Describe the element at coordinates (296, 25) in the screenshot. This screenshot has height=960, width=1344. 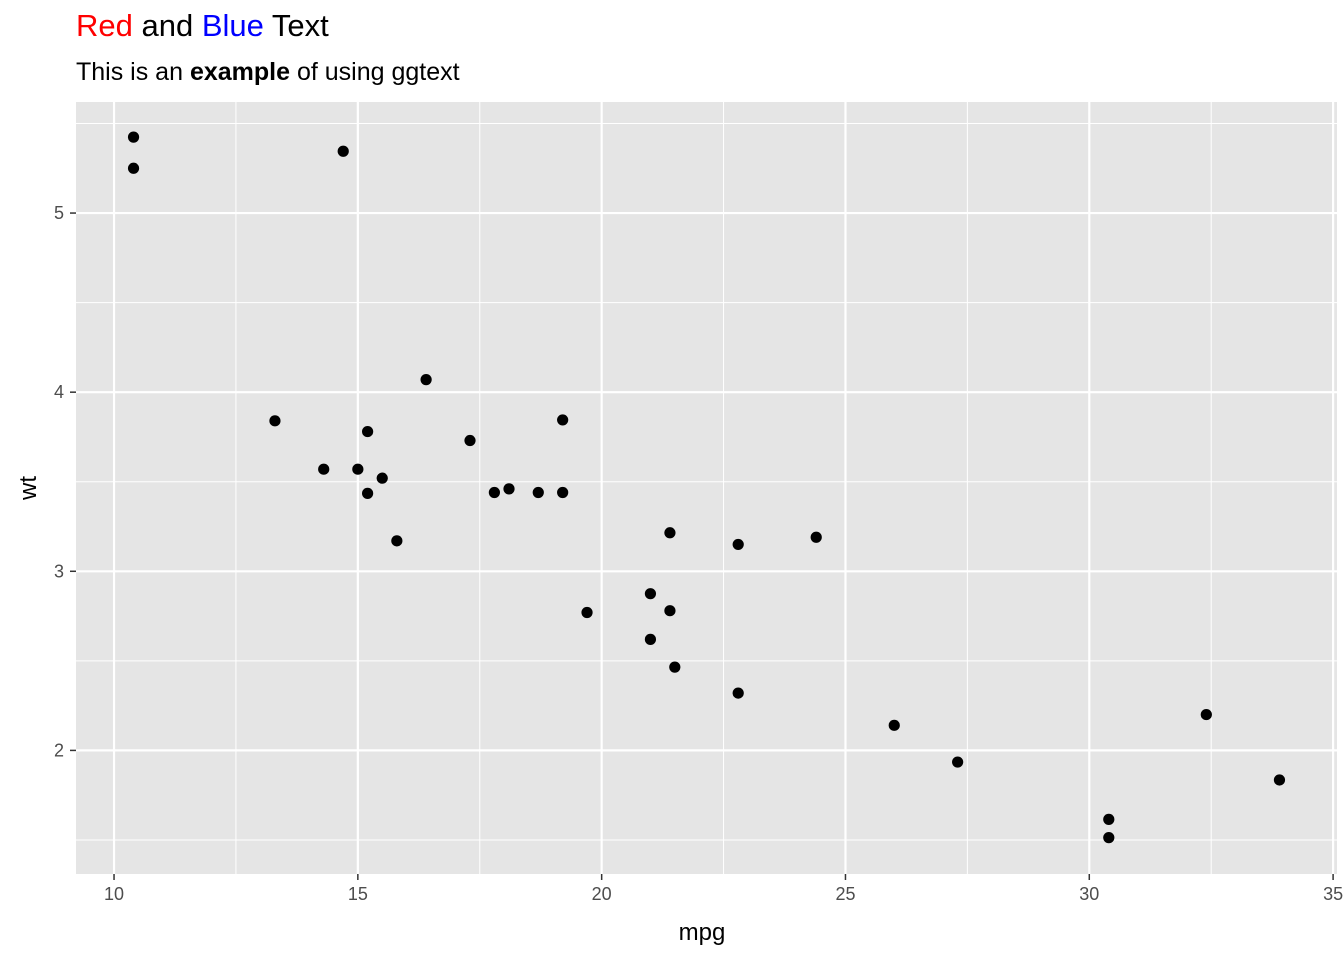
I see `title-text-word: Text` at that location.